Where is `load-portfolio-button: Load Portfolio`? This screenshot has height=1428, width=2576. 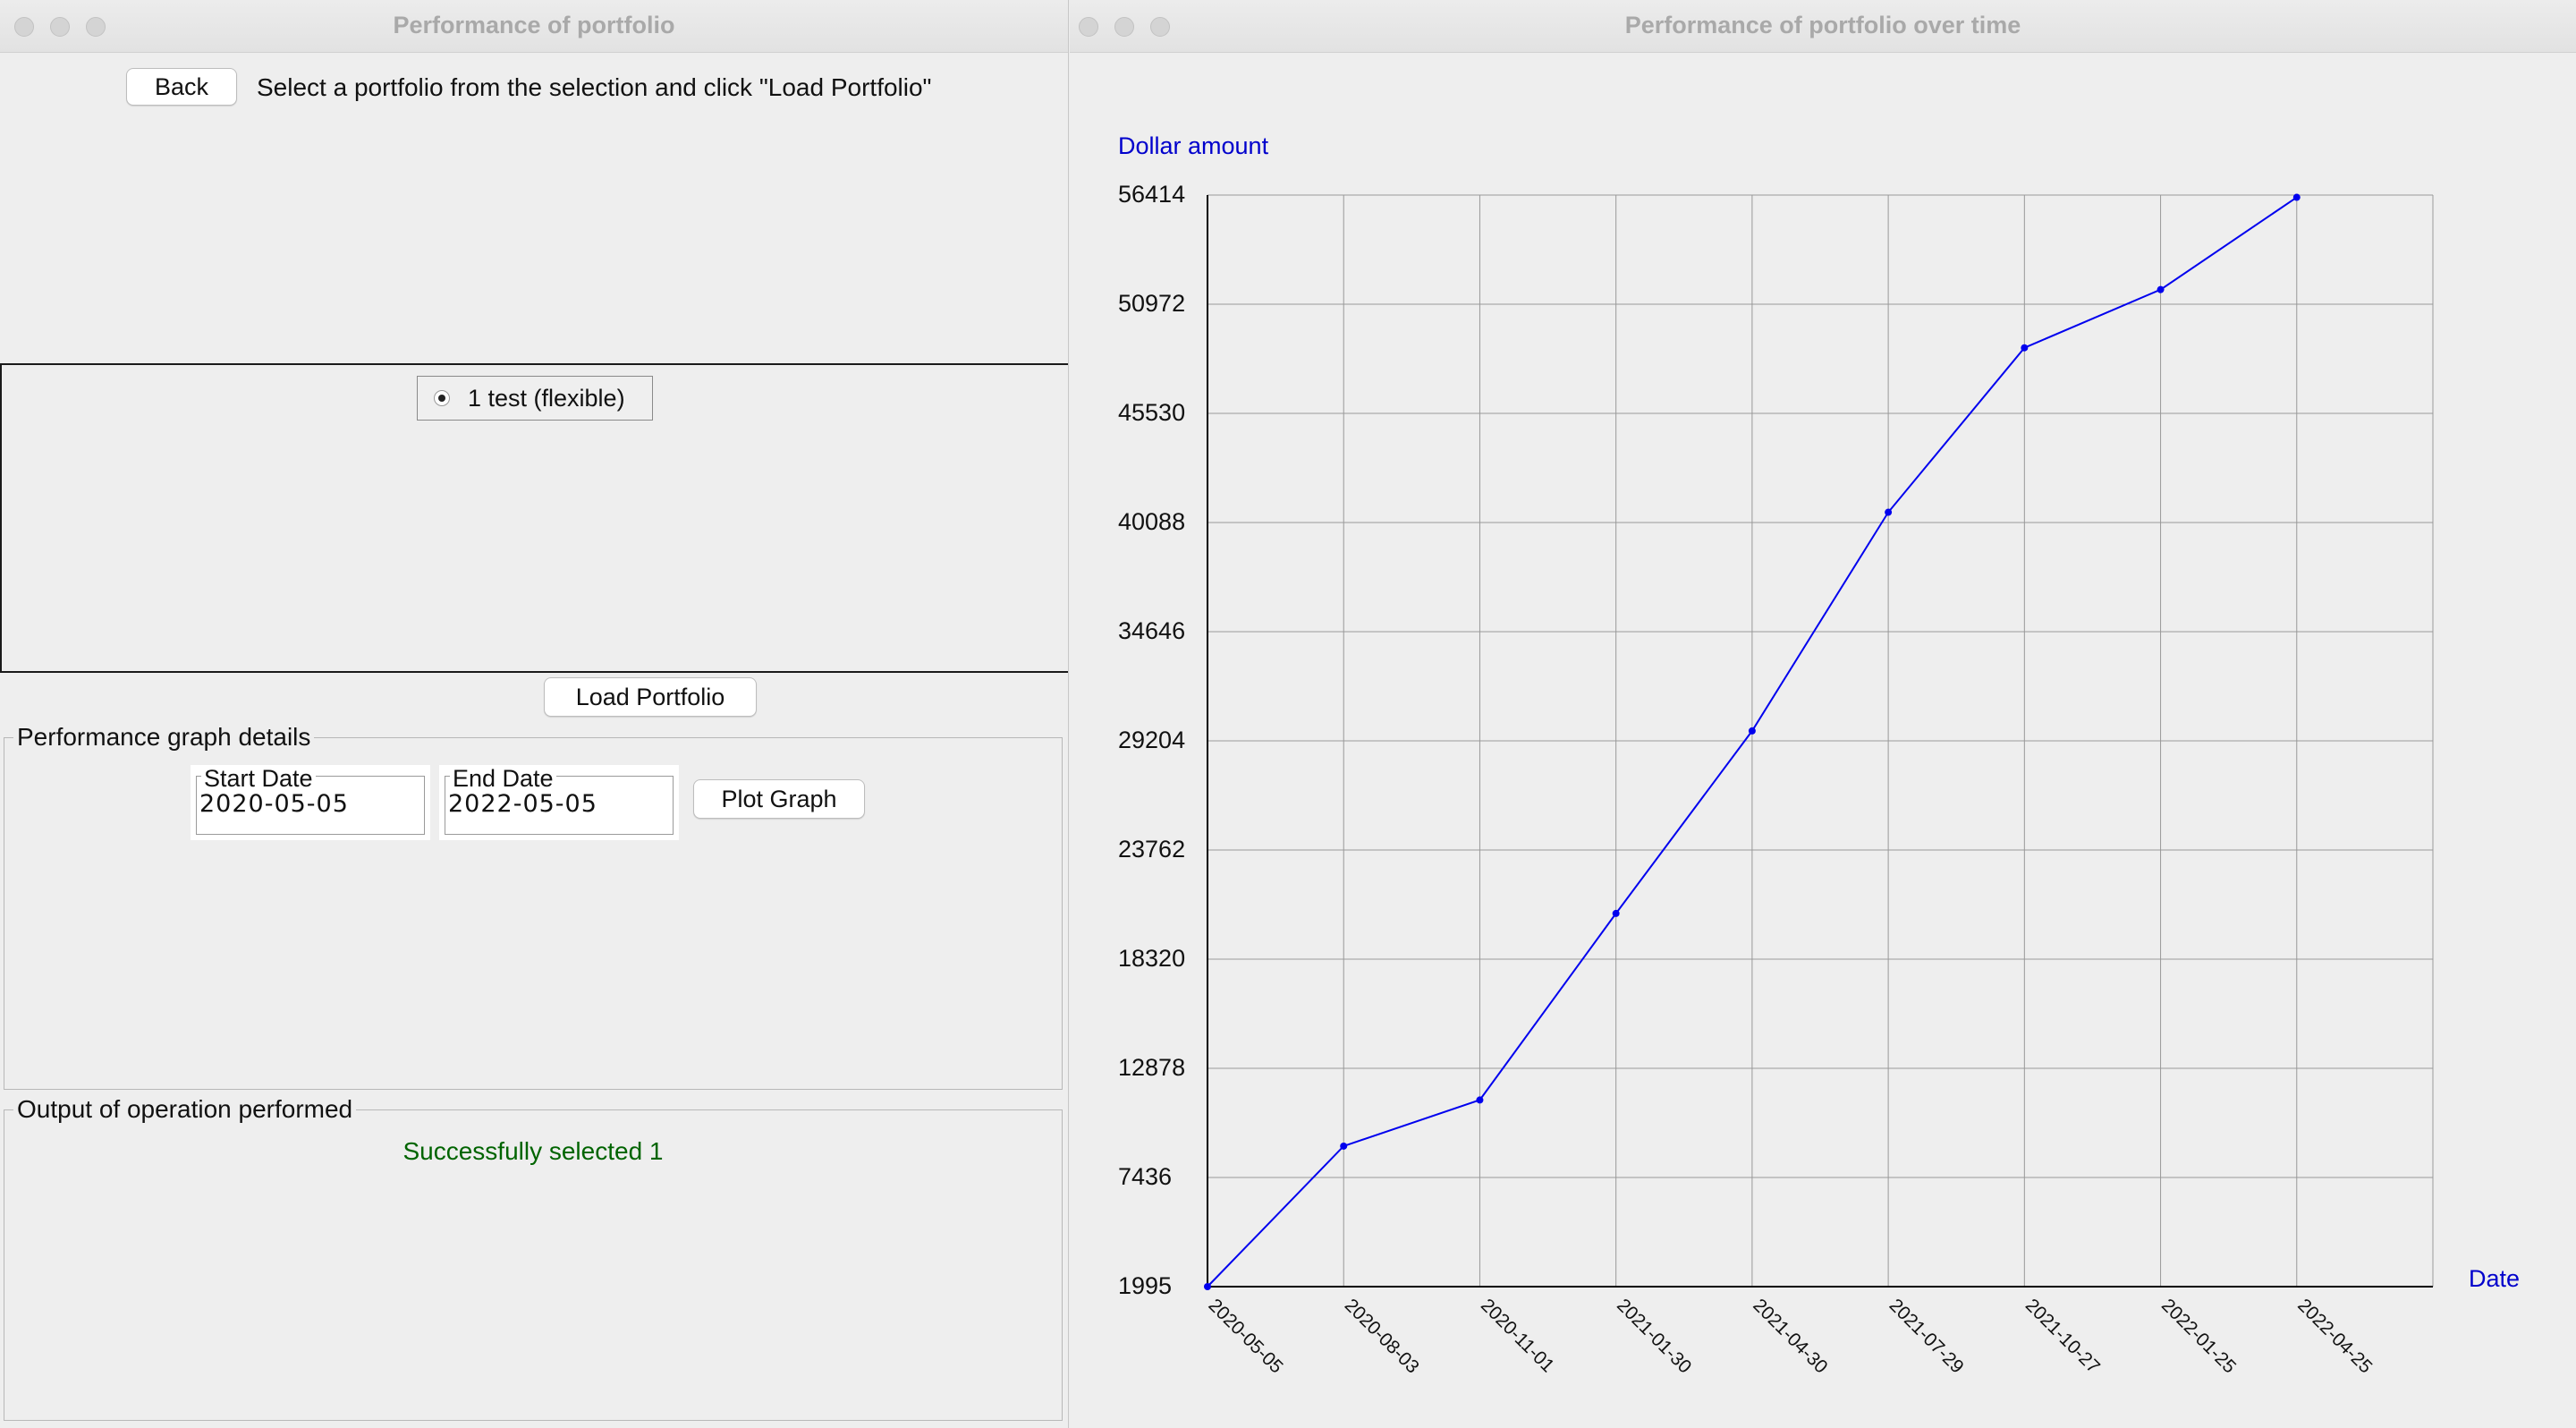
load-portfolio-button: Load Portfolio is located at coordinates (650, 697).